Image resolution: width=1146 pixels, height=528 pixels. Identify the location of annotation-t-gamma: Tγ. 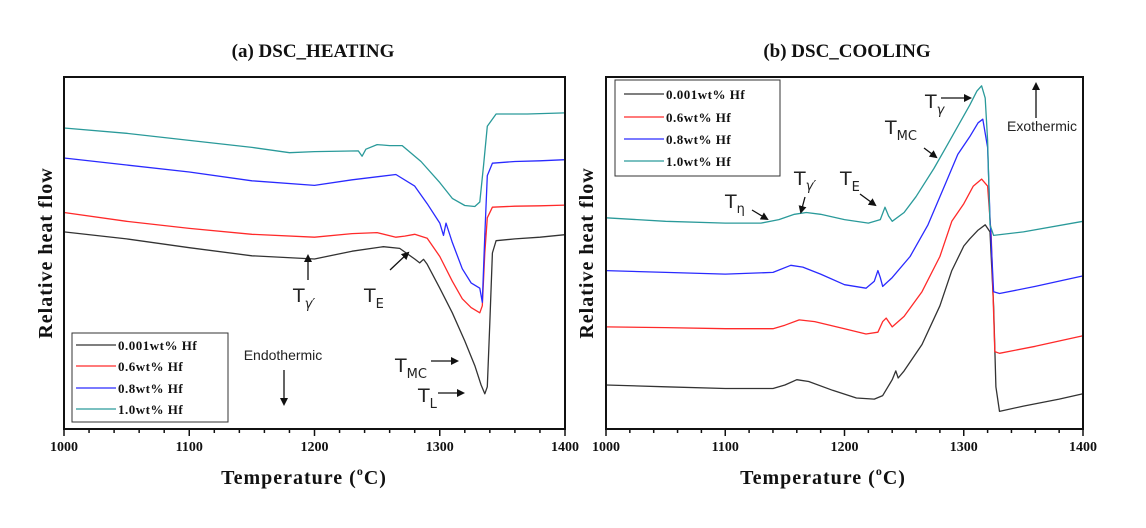
(948, 104).